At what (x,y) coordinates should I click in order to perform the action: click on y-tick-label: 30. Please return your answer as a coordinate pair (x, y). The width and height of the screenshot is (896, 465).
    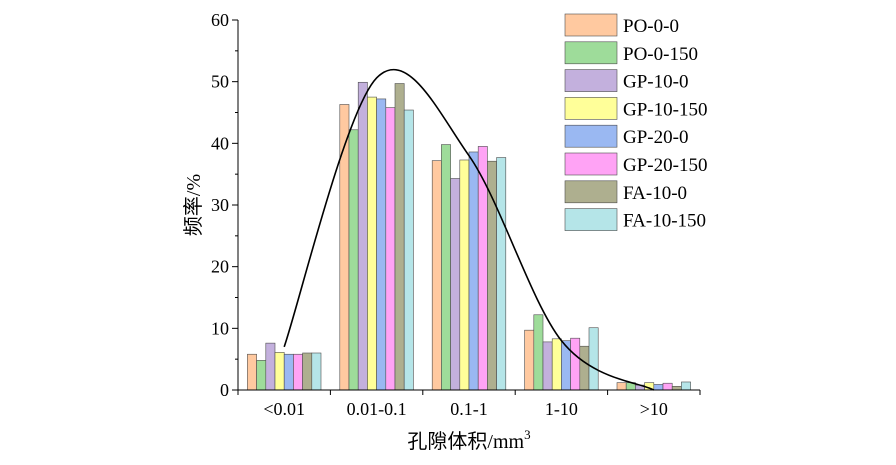
    Looking at the image, I should click on (220, 205).